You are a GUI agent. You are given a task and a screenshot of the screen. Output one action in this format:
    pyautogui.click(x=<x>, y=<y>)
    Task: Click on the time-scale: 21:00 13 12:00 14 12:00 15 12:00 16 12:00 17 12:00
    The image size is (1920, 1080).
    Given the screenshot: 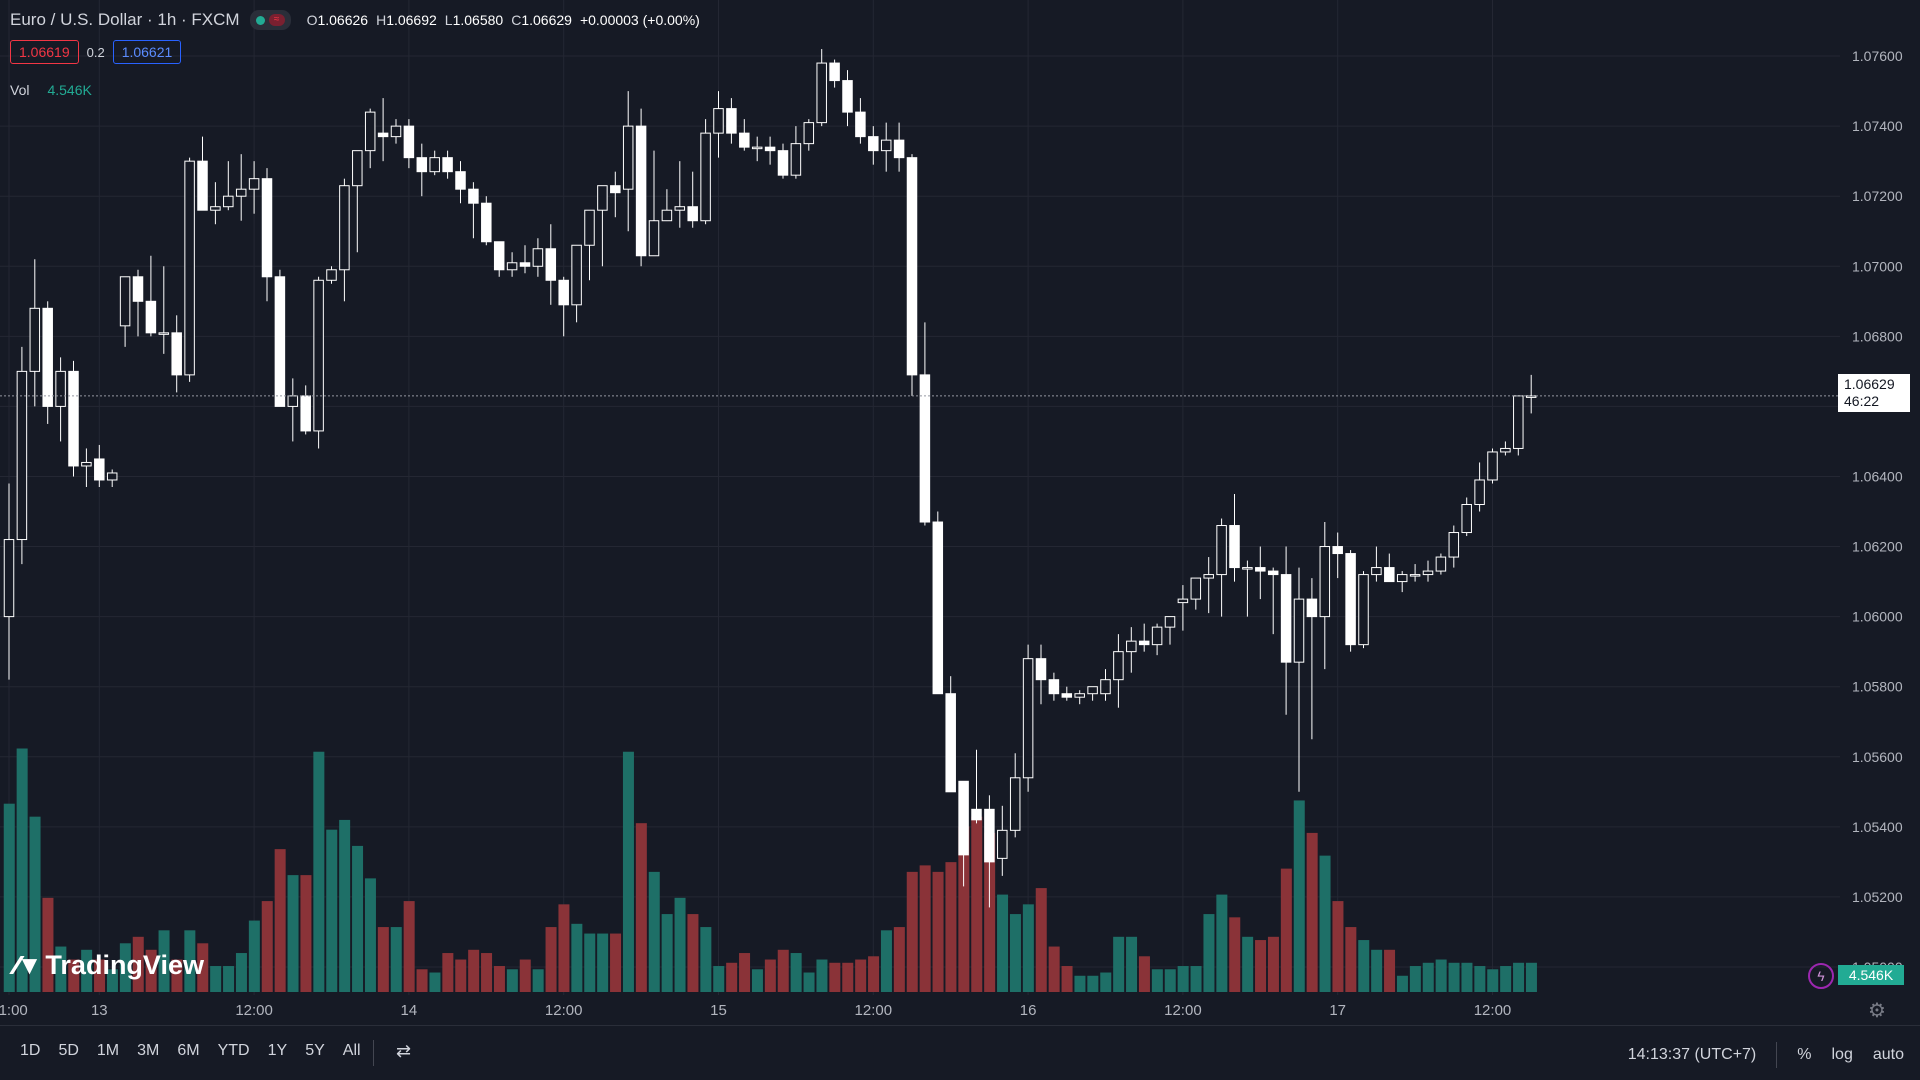 What is the action you would take?
    pyautogui.click(x=920, y=1010)
    